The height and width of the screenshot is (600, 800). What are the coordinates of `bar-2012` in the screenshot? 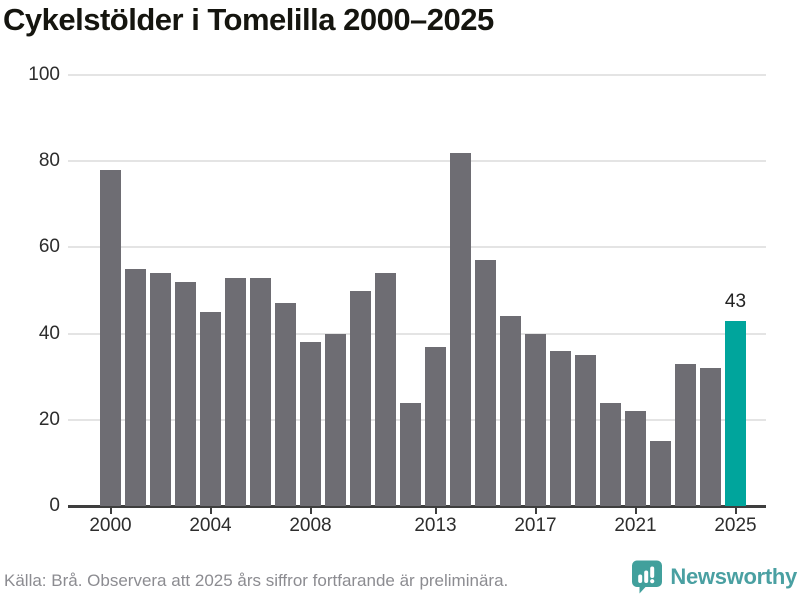 It's located at (410, 454).